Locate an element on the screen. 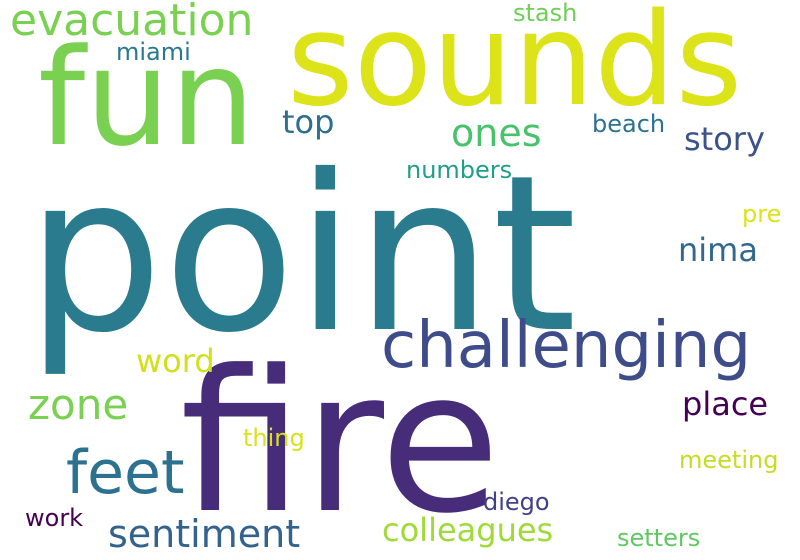 This screenshot has width=800, height=560. word-fun: fun is located at coordinates (147, 98).